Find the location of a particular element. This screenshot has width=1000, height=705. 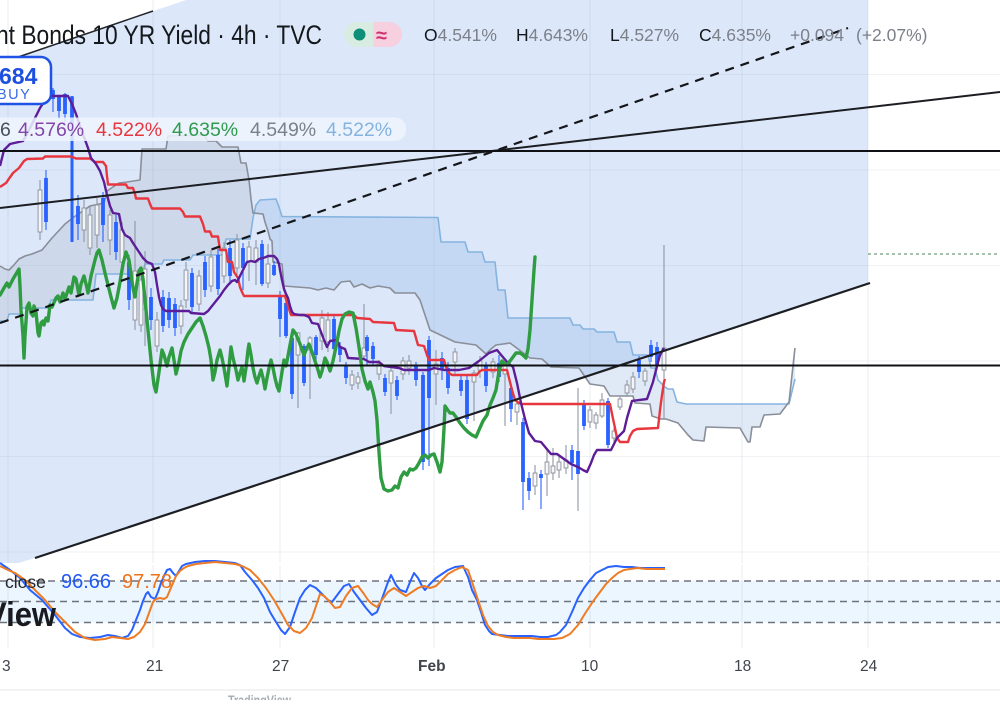

svg-text: 21 is located at coordinates (154, 666).